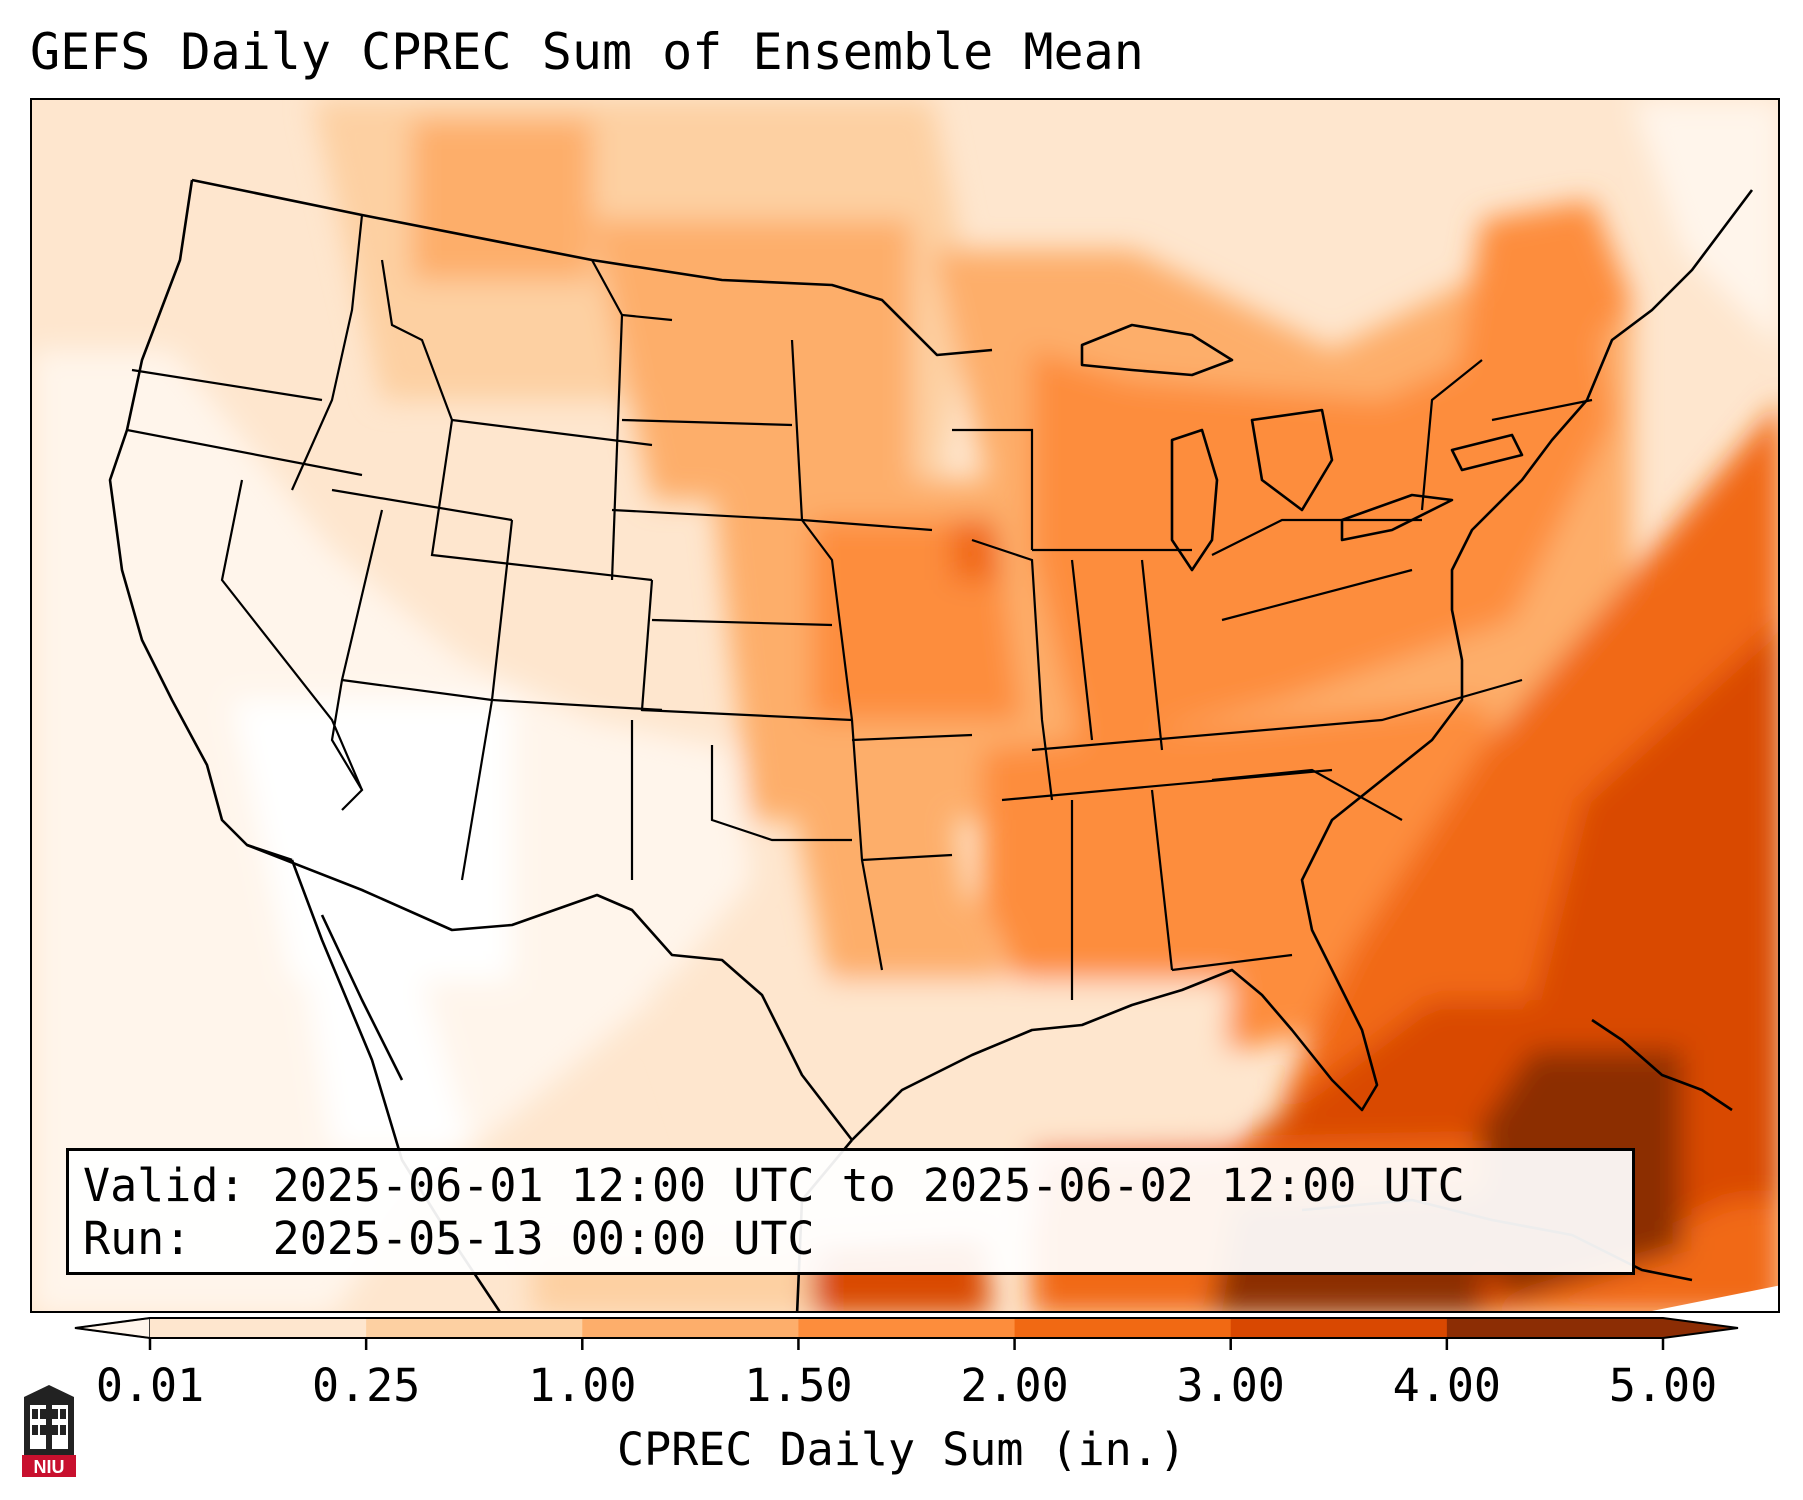 The width and height of the screenshot is (1803, 1500). What do you see at coordinates (1232, 962) in the screenshot?
I see `border-fl` at bounding box center [1232, 962].